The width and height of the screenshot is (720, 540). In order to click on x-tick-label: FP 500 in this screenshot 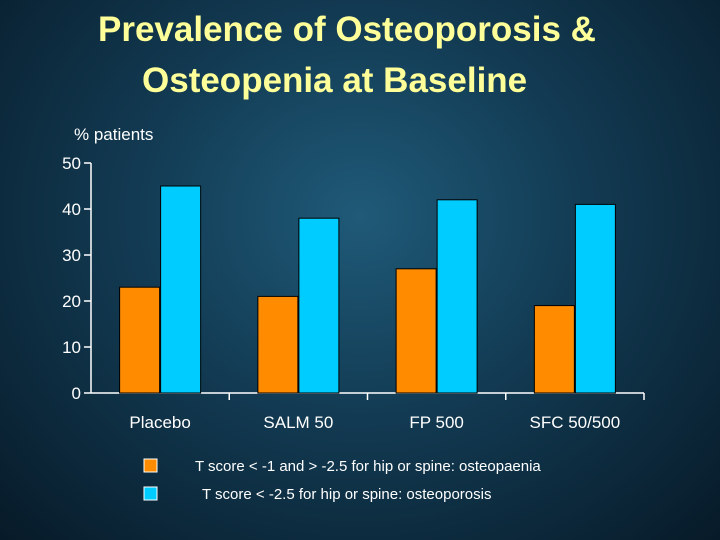, I will do `click(436, 422)`.